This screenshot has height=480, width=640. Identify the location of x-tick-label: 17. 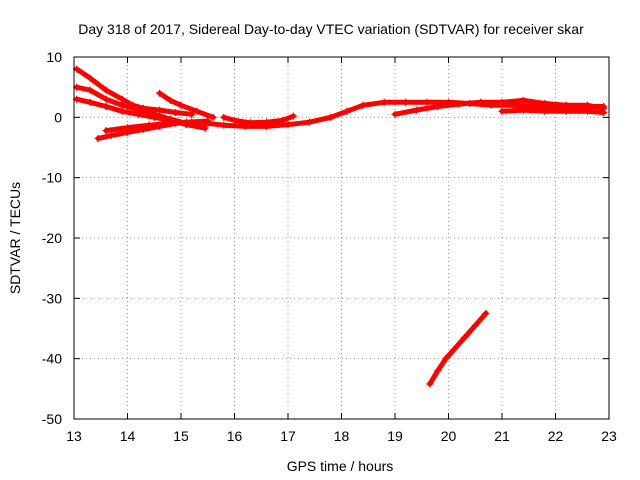
(288, 436).